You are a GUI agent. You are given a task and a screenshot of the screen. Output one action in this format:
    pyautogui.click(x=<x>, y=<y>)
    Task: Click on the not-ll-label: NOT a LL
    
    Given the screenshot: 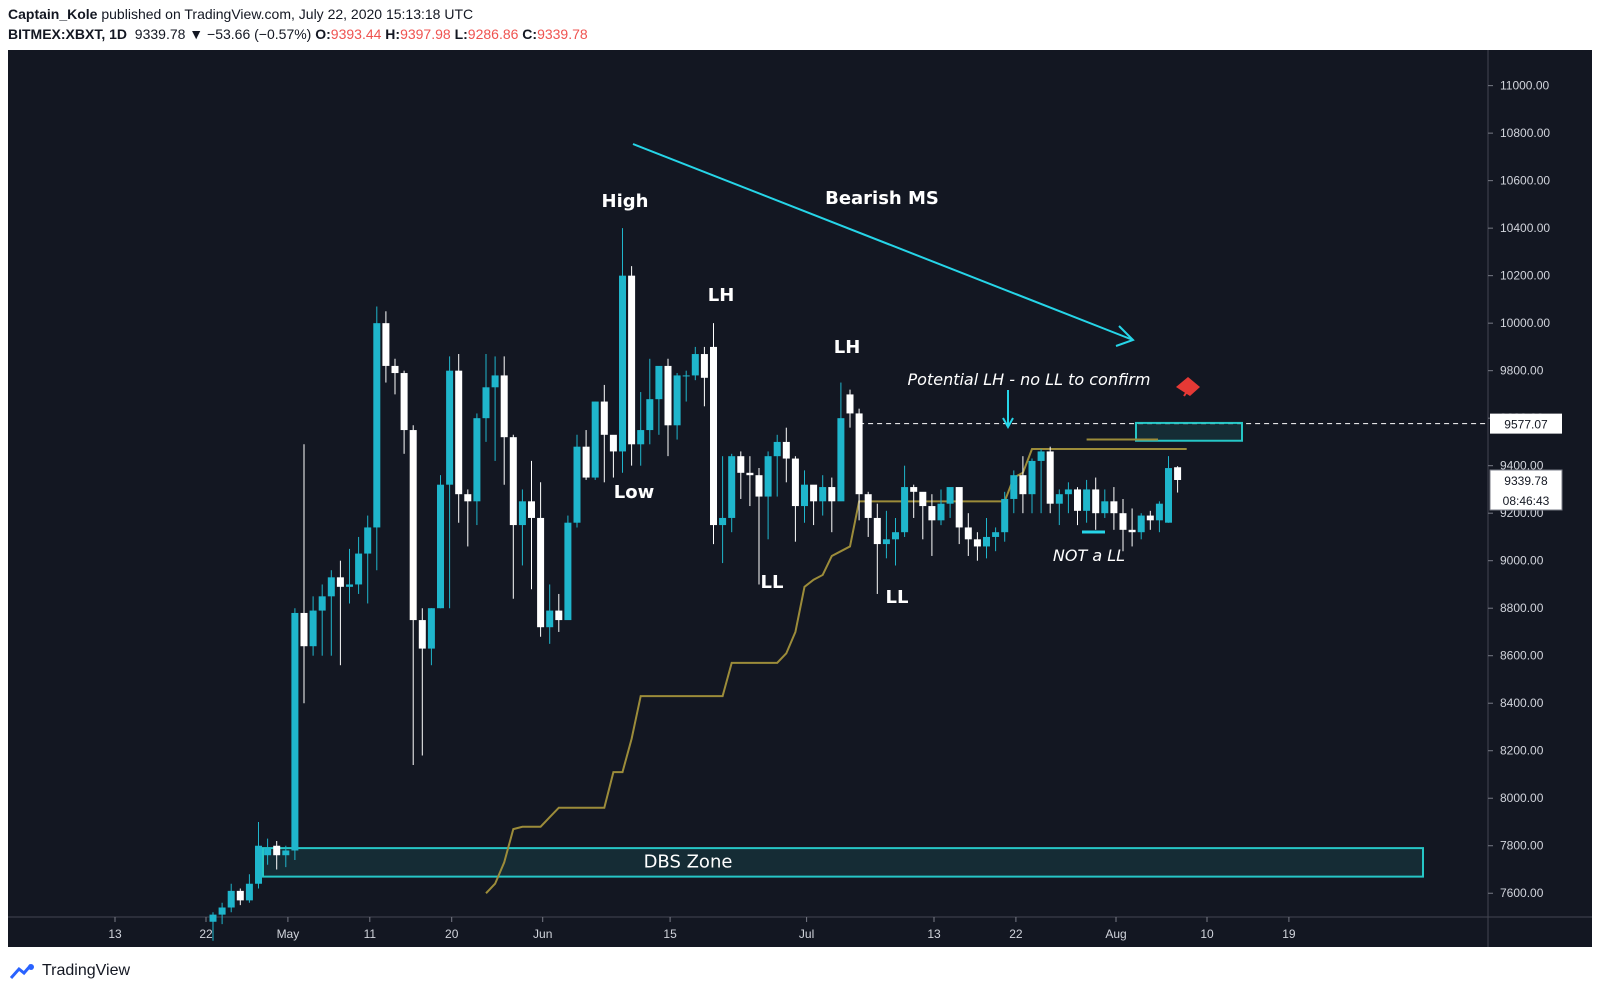 What is the action you would take?
    pyautogui.click(x=1089, y=555)
    